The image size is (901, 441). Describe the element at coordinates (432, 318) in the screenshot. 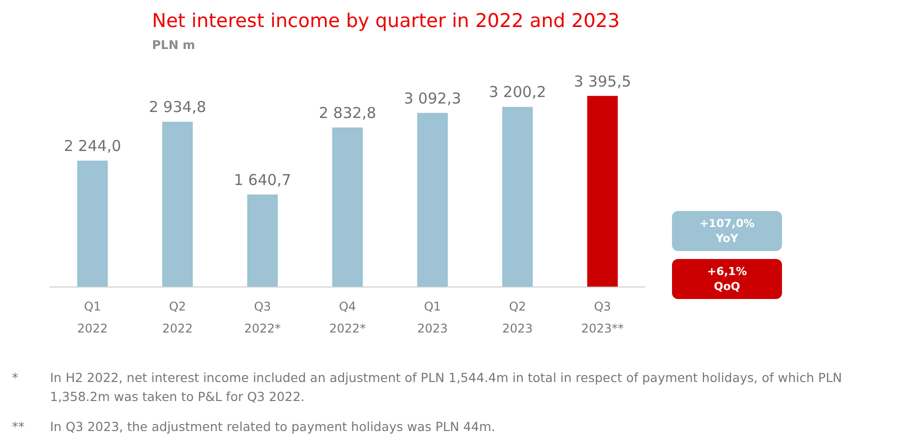

I see `x-tick-label: Q1 2023` at that location.